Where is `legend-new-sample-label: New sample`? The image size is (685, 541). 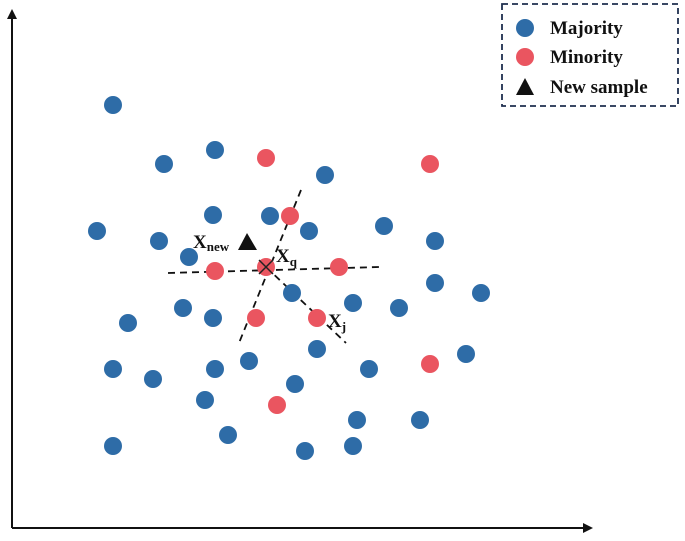 legend-new-sample-label: New sample is located at coordinates (599, 87).